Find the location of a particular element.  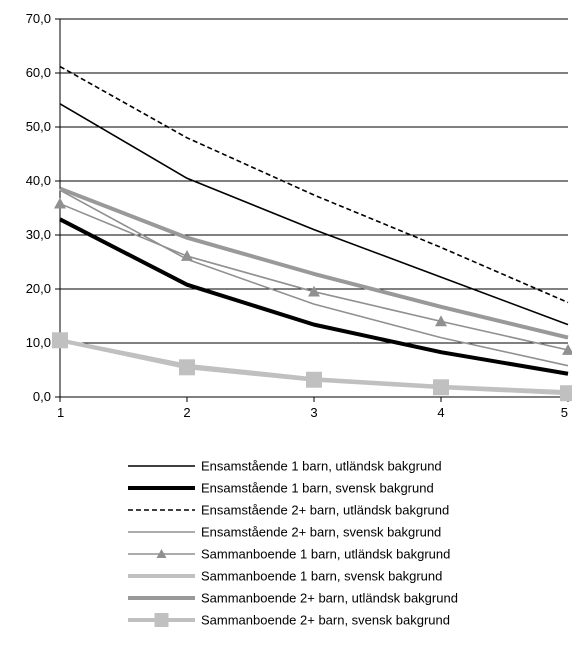

legend-label: Sammanboende 2+ barn, svensk bakgrund is located at coordinates (325, 620).